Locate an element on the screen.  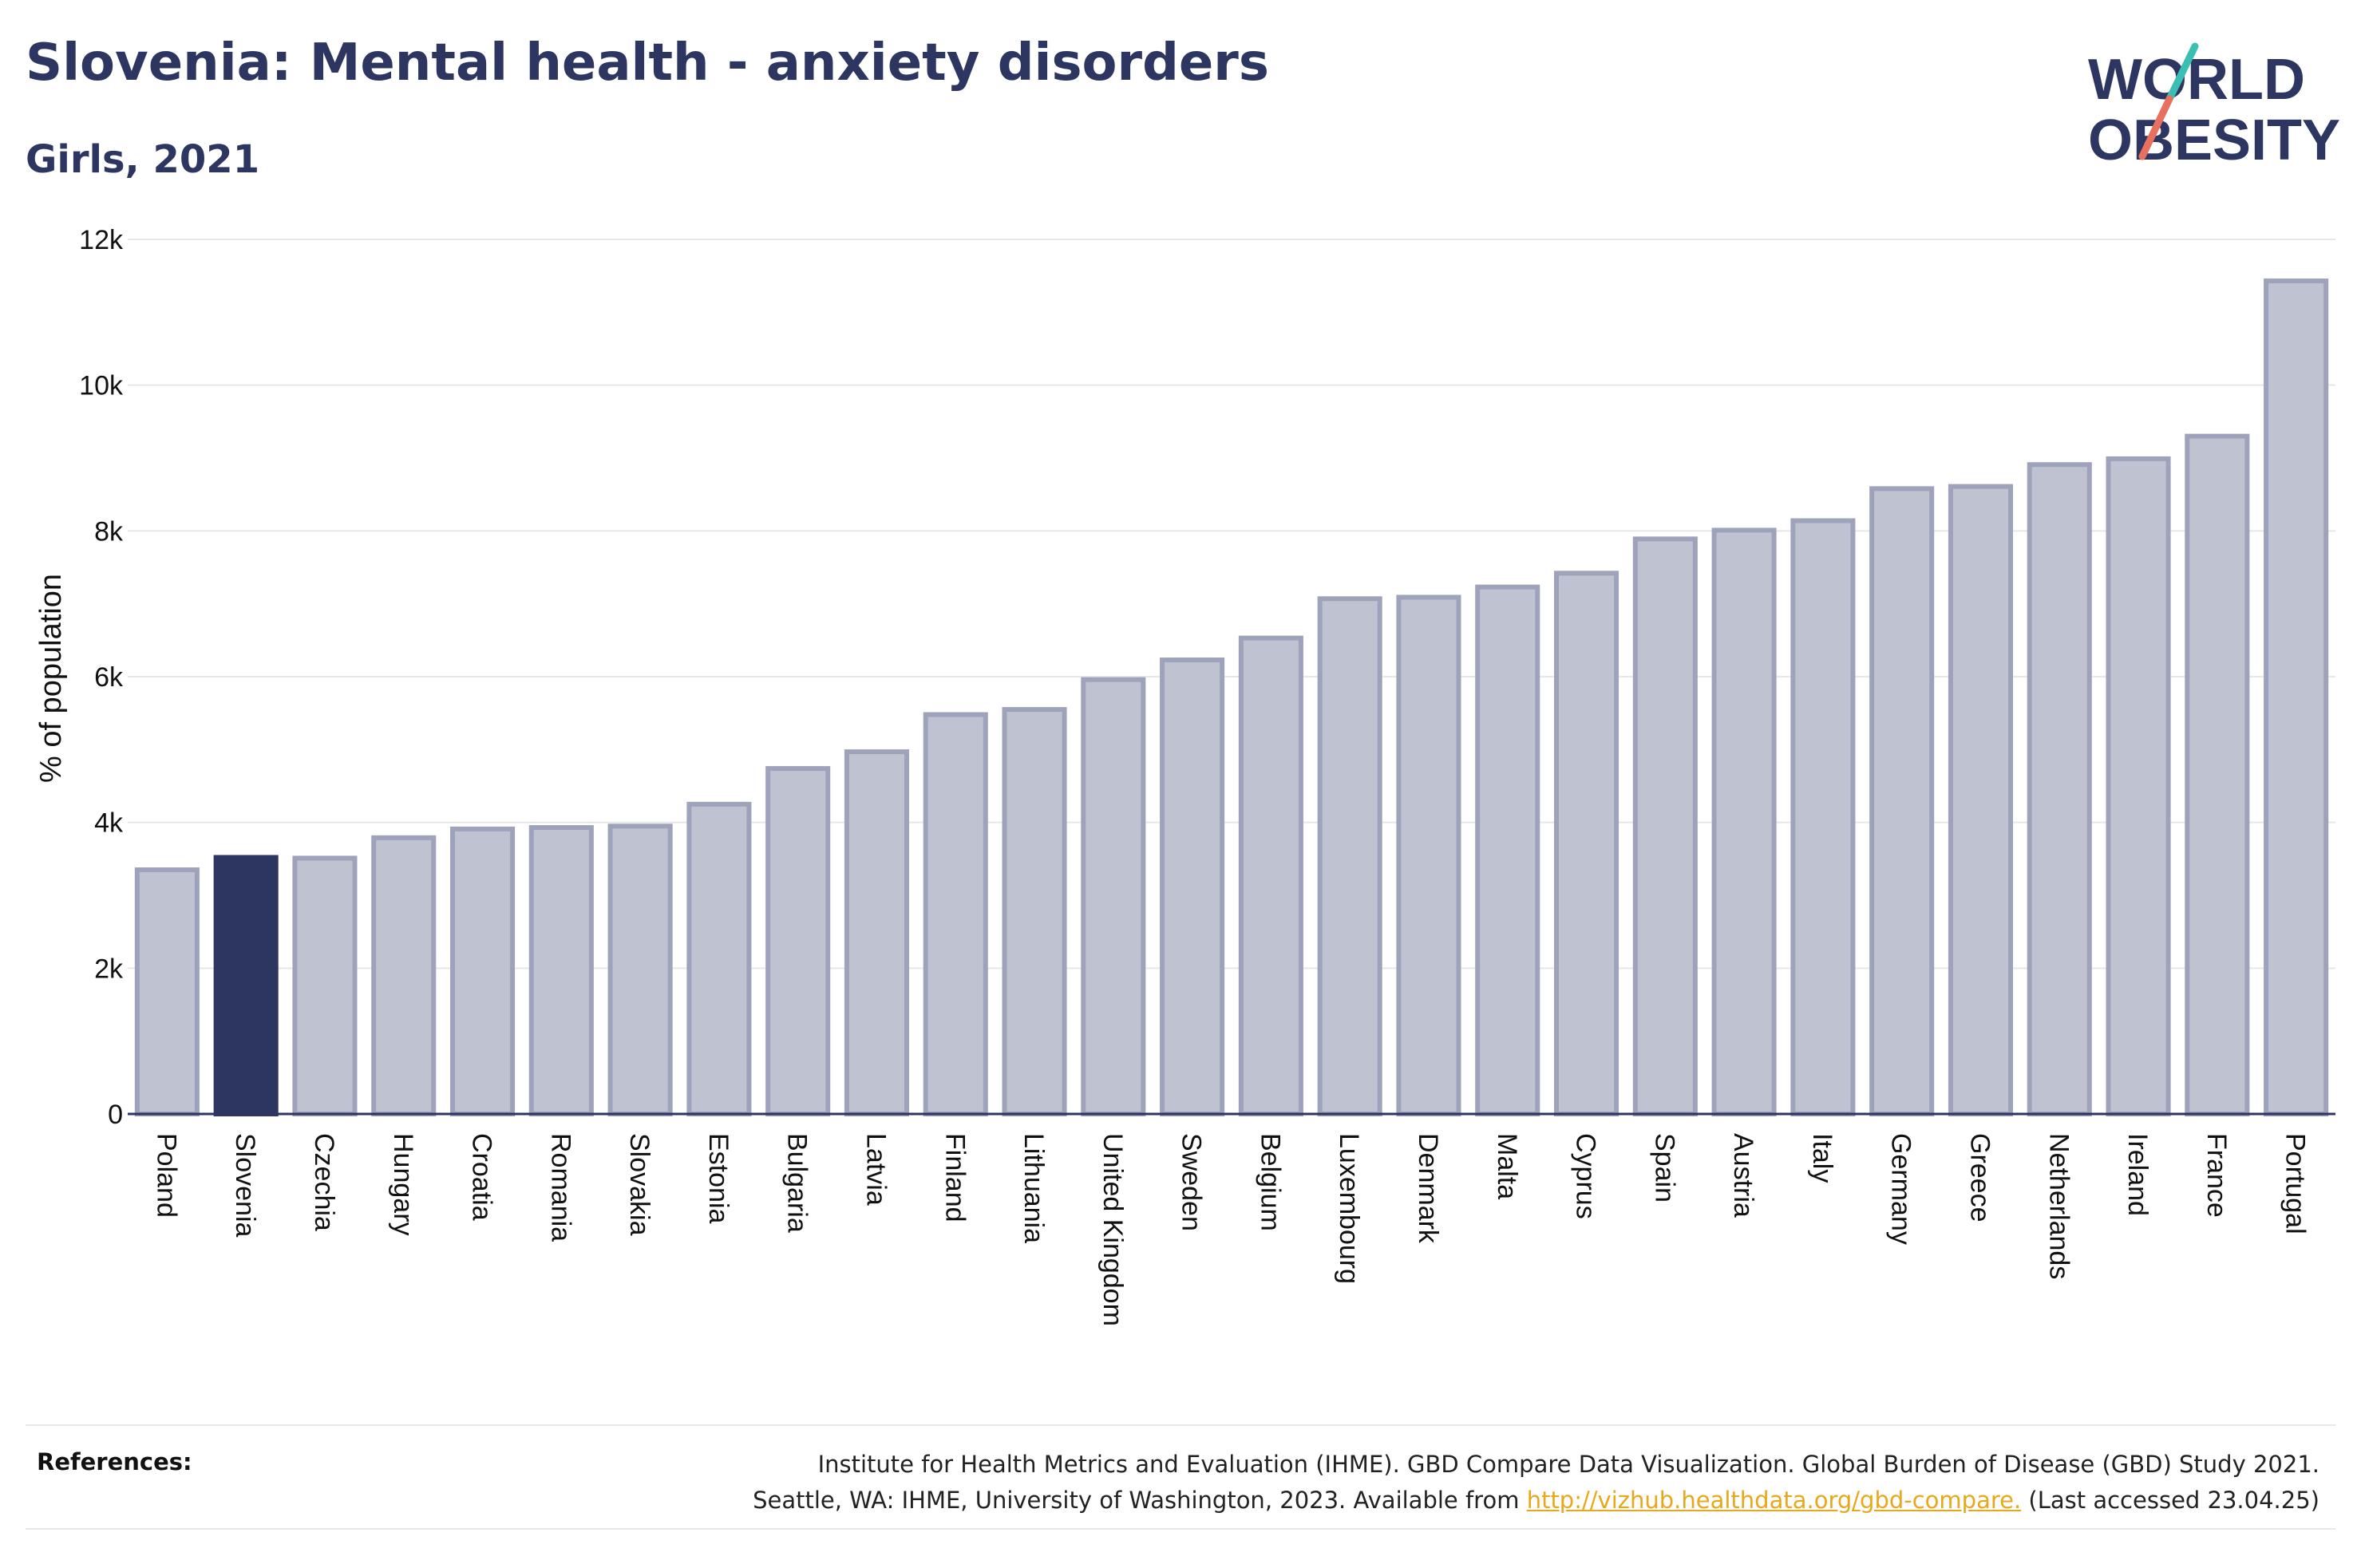
x-tick-label: Croatia is located at coordinates (482, 1177).